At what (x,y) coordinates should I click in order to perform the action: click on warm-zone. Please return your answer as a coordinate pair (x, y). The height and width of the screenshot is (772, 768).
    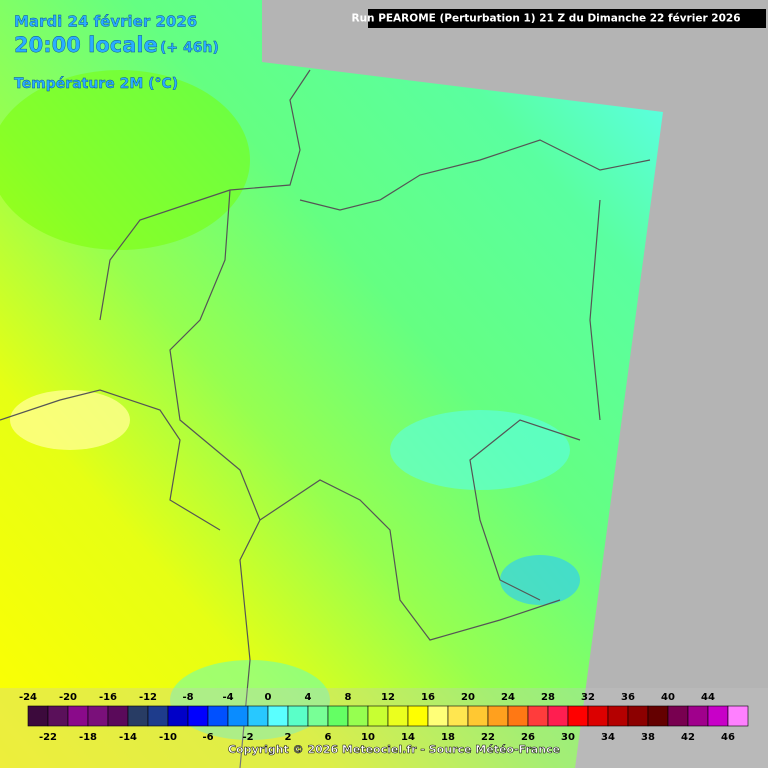
    Looking at the image, I should click on (70, 420).